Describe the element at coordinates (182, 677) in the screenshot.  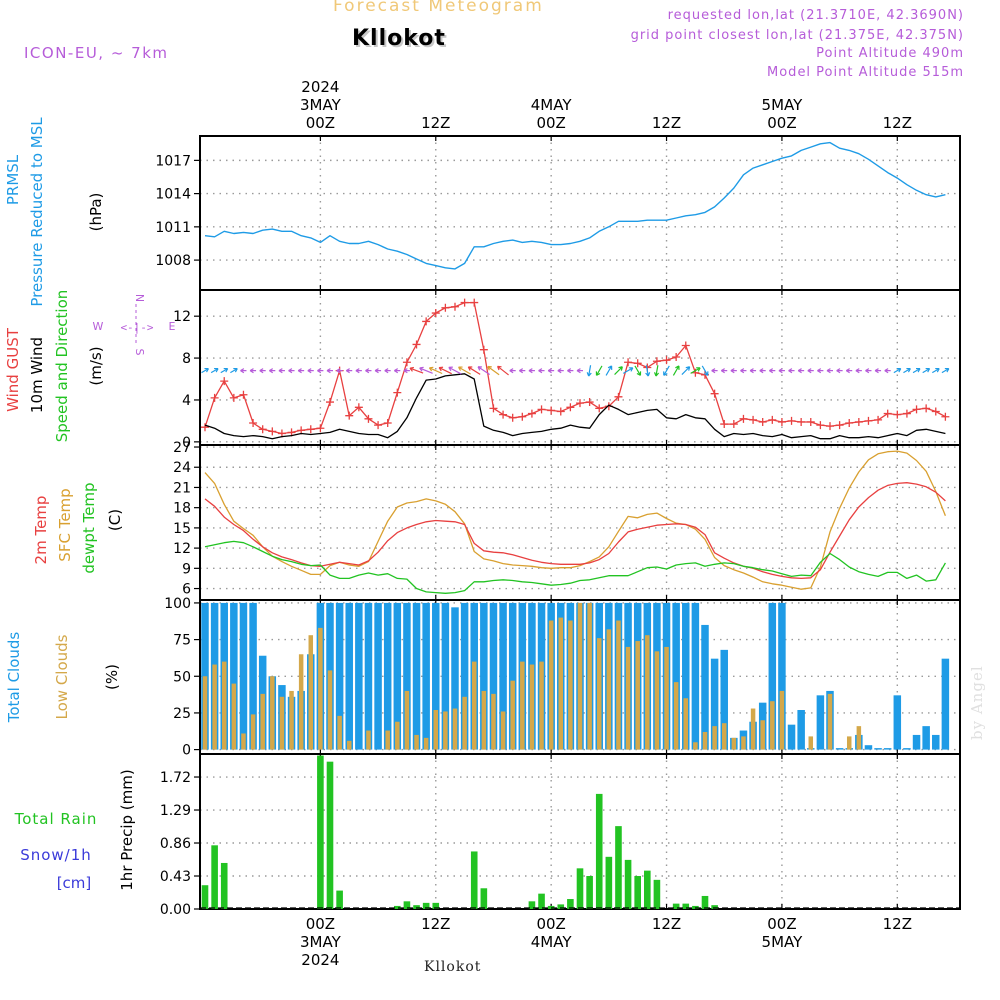
I see `clouds-ytick-label: 50` at that location.